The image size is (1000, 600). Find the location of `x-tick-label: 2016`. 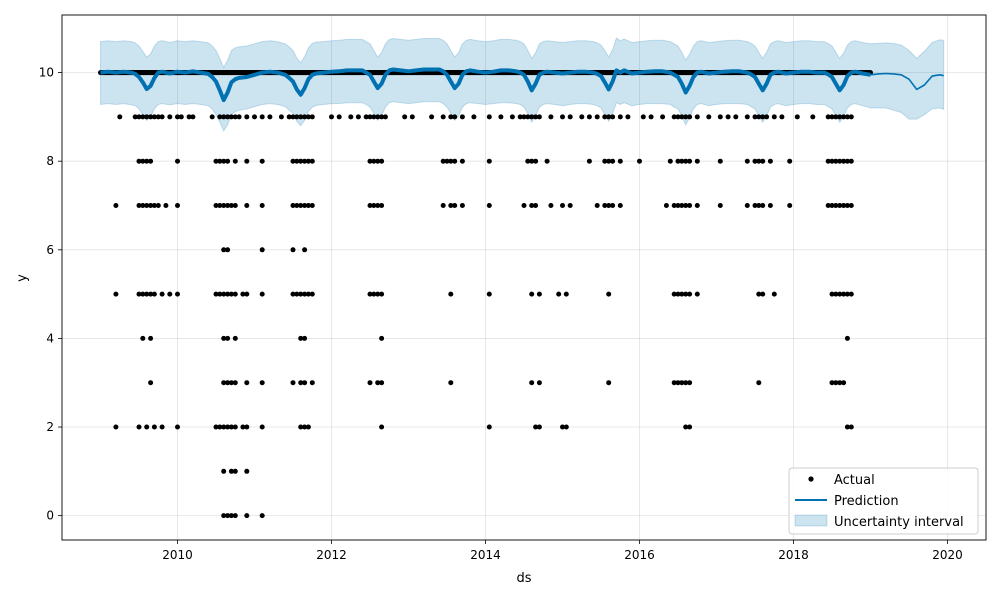

x-tick-label: 2016 is located at coordinates (639, 555).